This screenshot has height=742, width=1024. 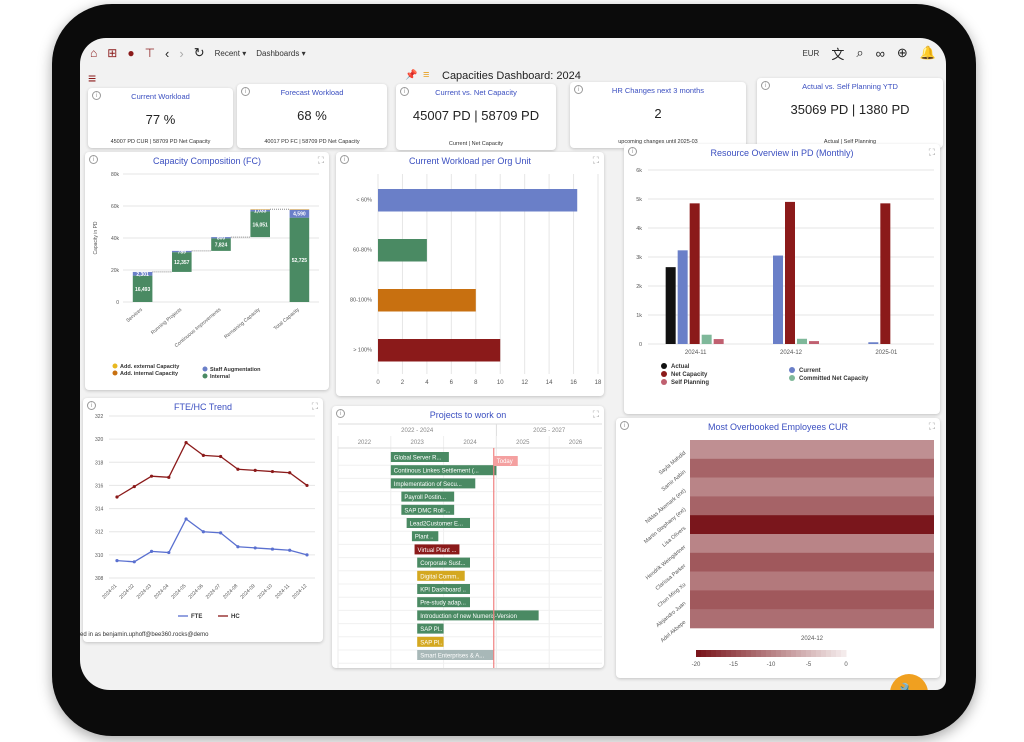 I want to click on x-tick-label: Total Capacity, so click(x=287, y=319).